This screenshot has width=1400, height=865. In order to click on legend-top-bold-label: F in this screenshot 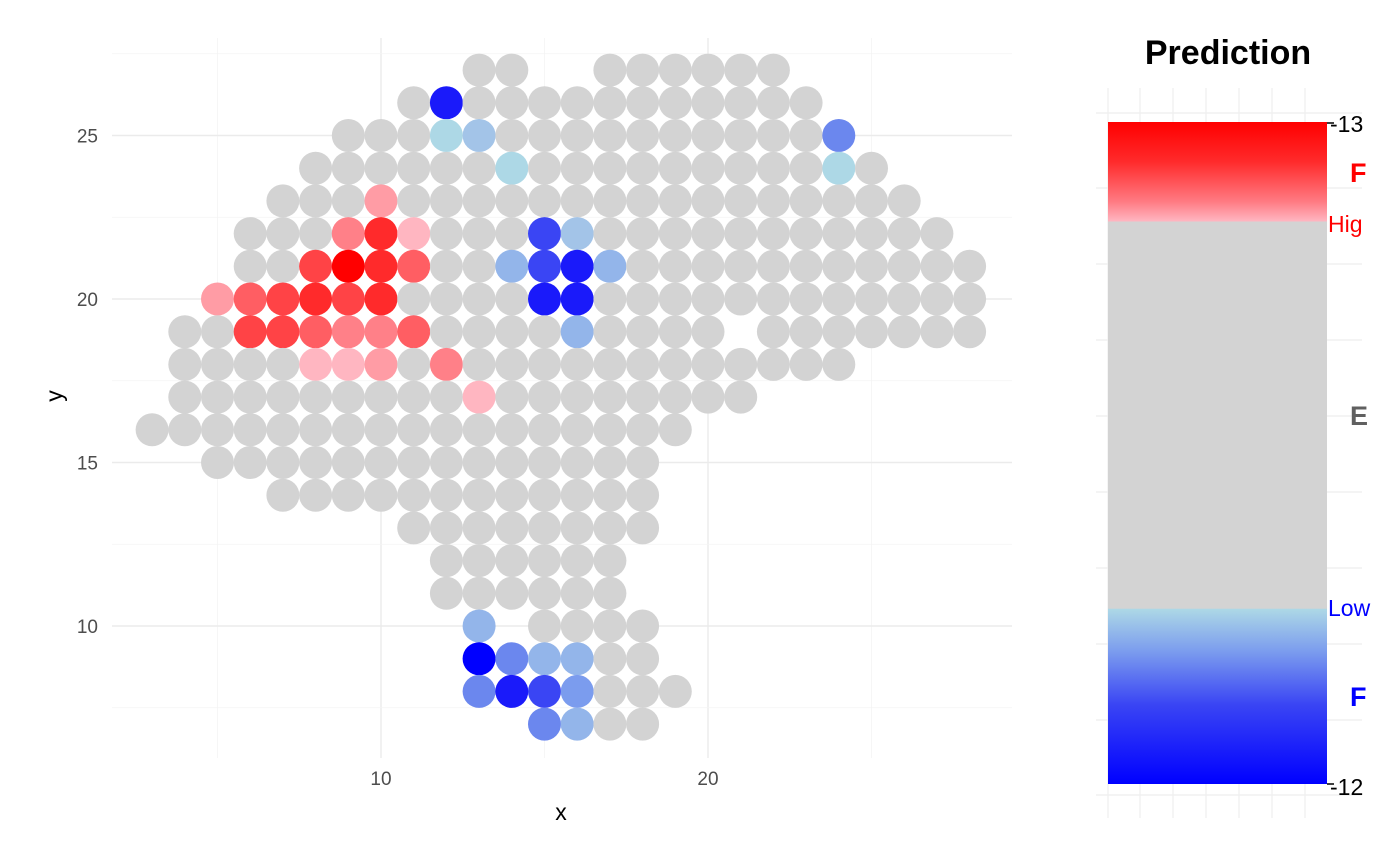, I will do `click(1358, 173)`.